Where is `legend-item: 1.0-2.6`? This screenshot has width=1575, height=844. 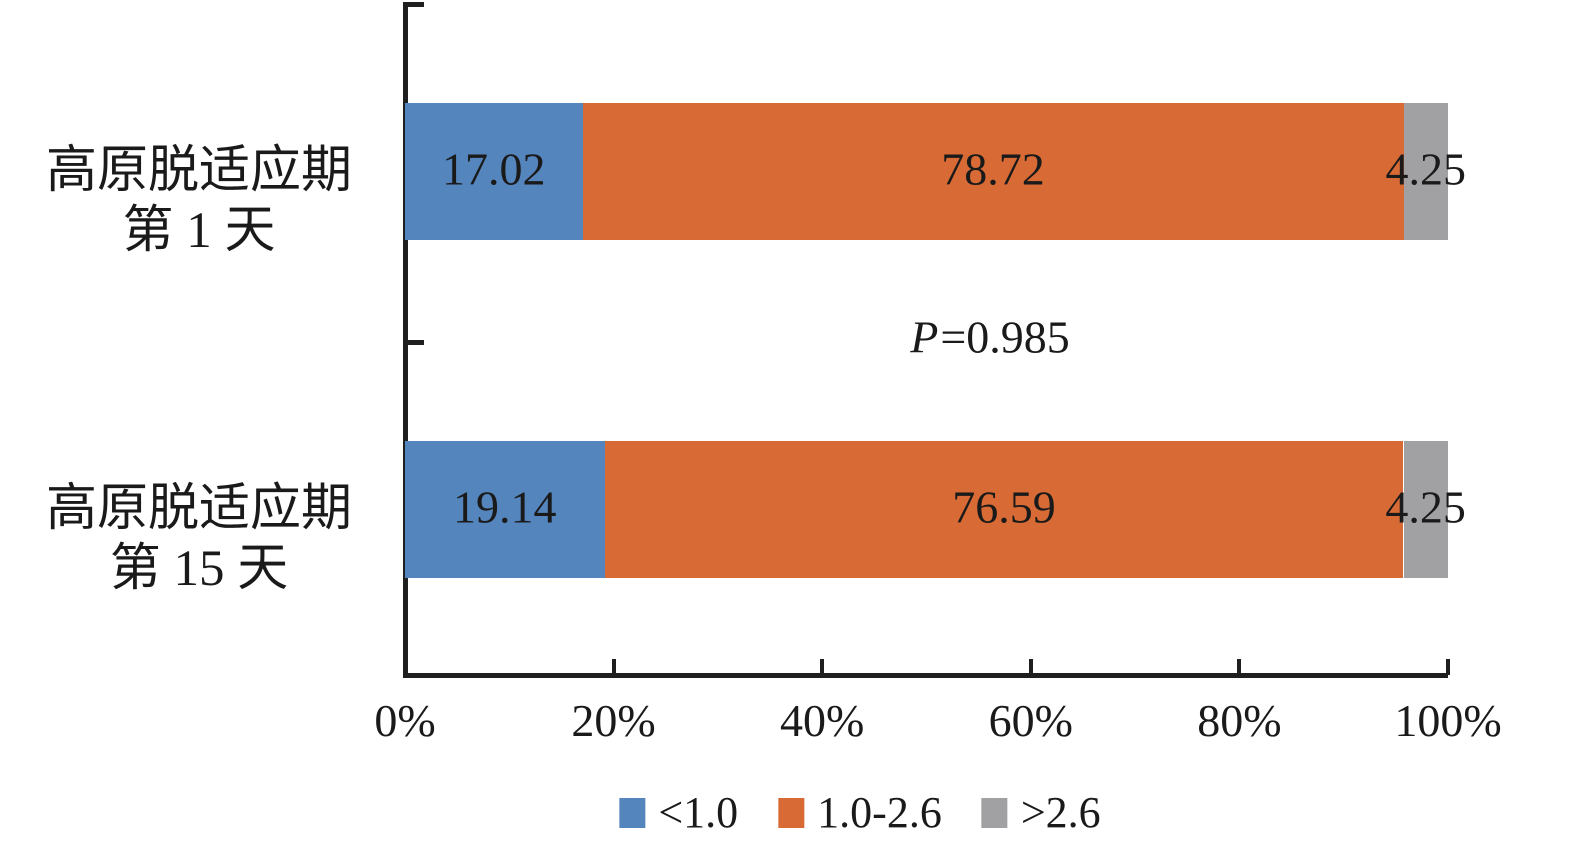
legend-item: 1.0-2.6 is located at coordinates (860, 813).